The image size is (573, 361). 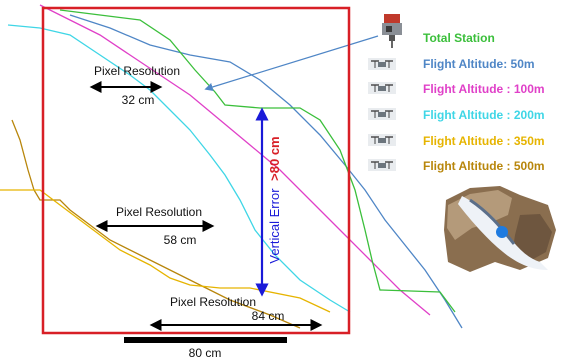 What do you see at coordinates (205, 340) in the screenshot?
I see `scale-bar` at bounding box center [205, 340].